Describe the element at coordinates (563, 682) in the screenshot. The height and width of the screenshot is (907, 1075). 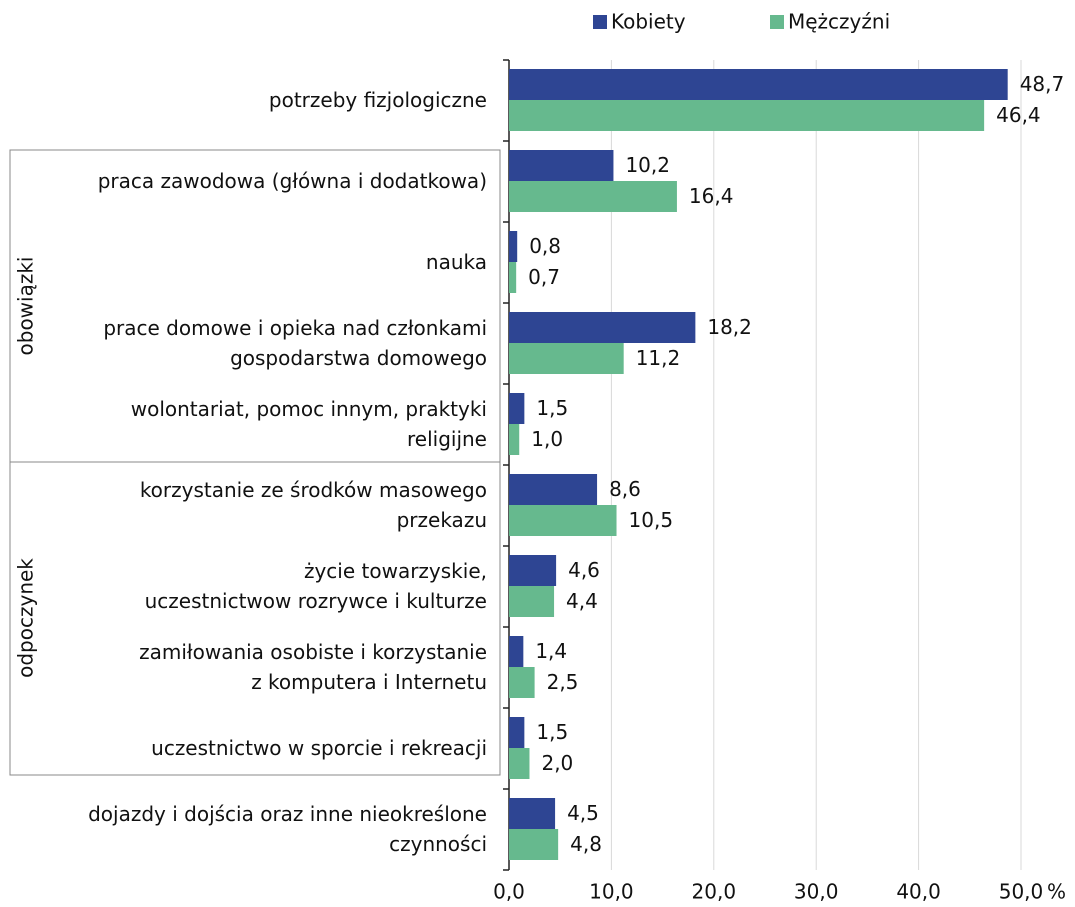
I see `value-label: 2,5` at that location.